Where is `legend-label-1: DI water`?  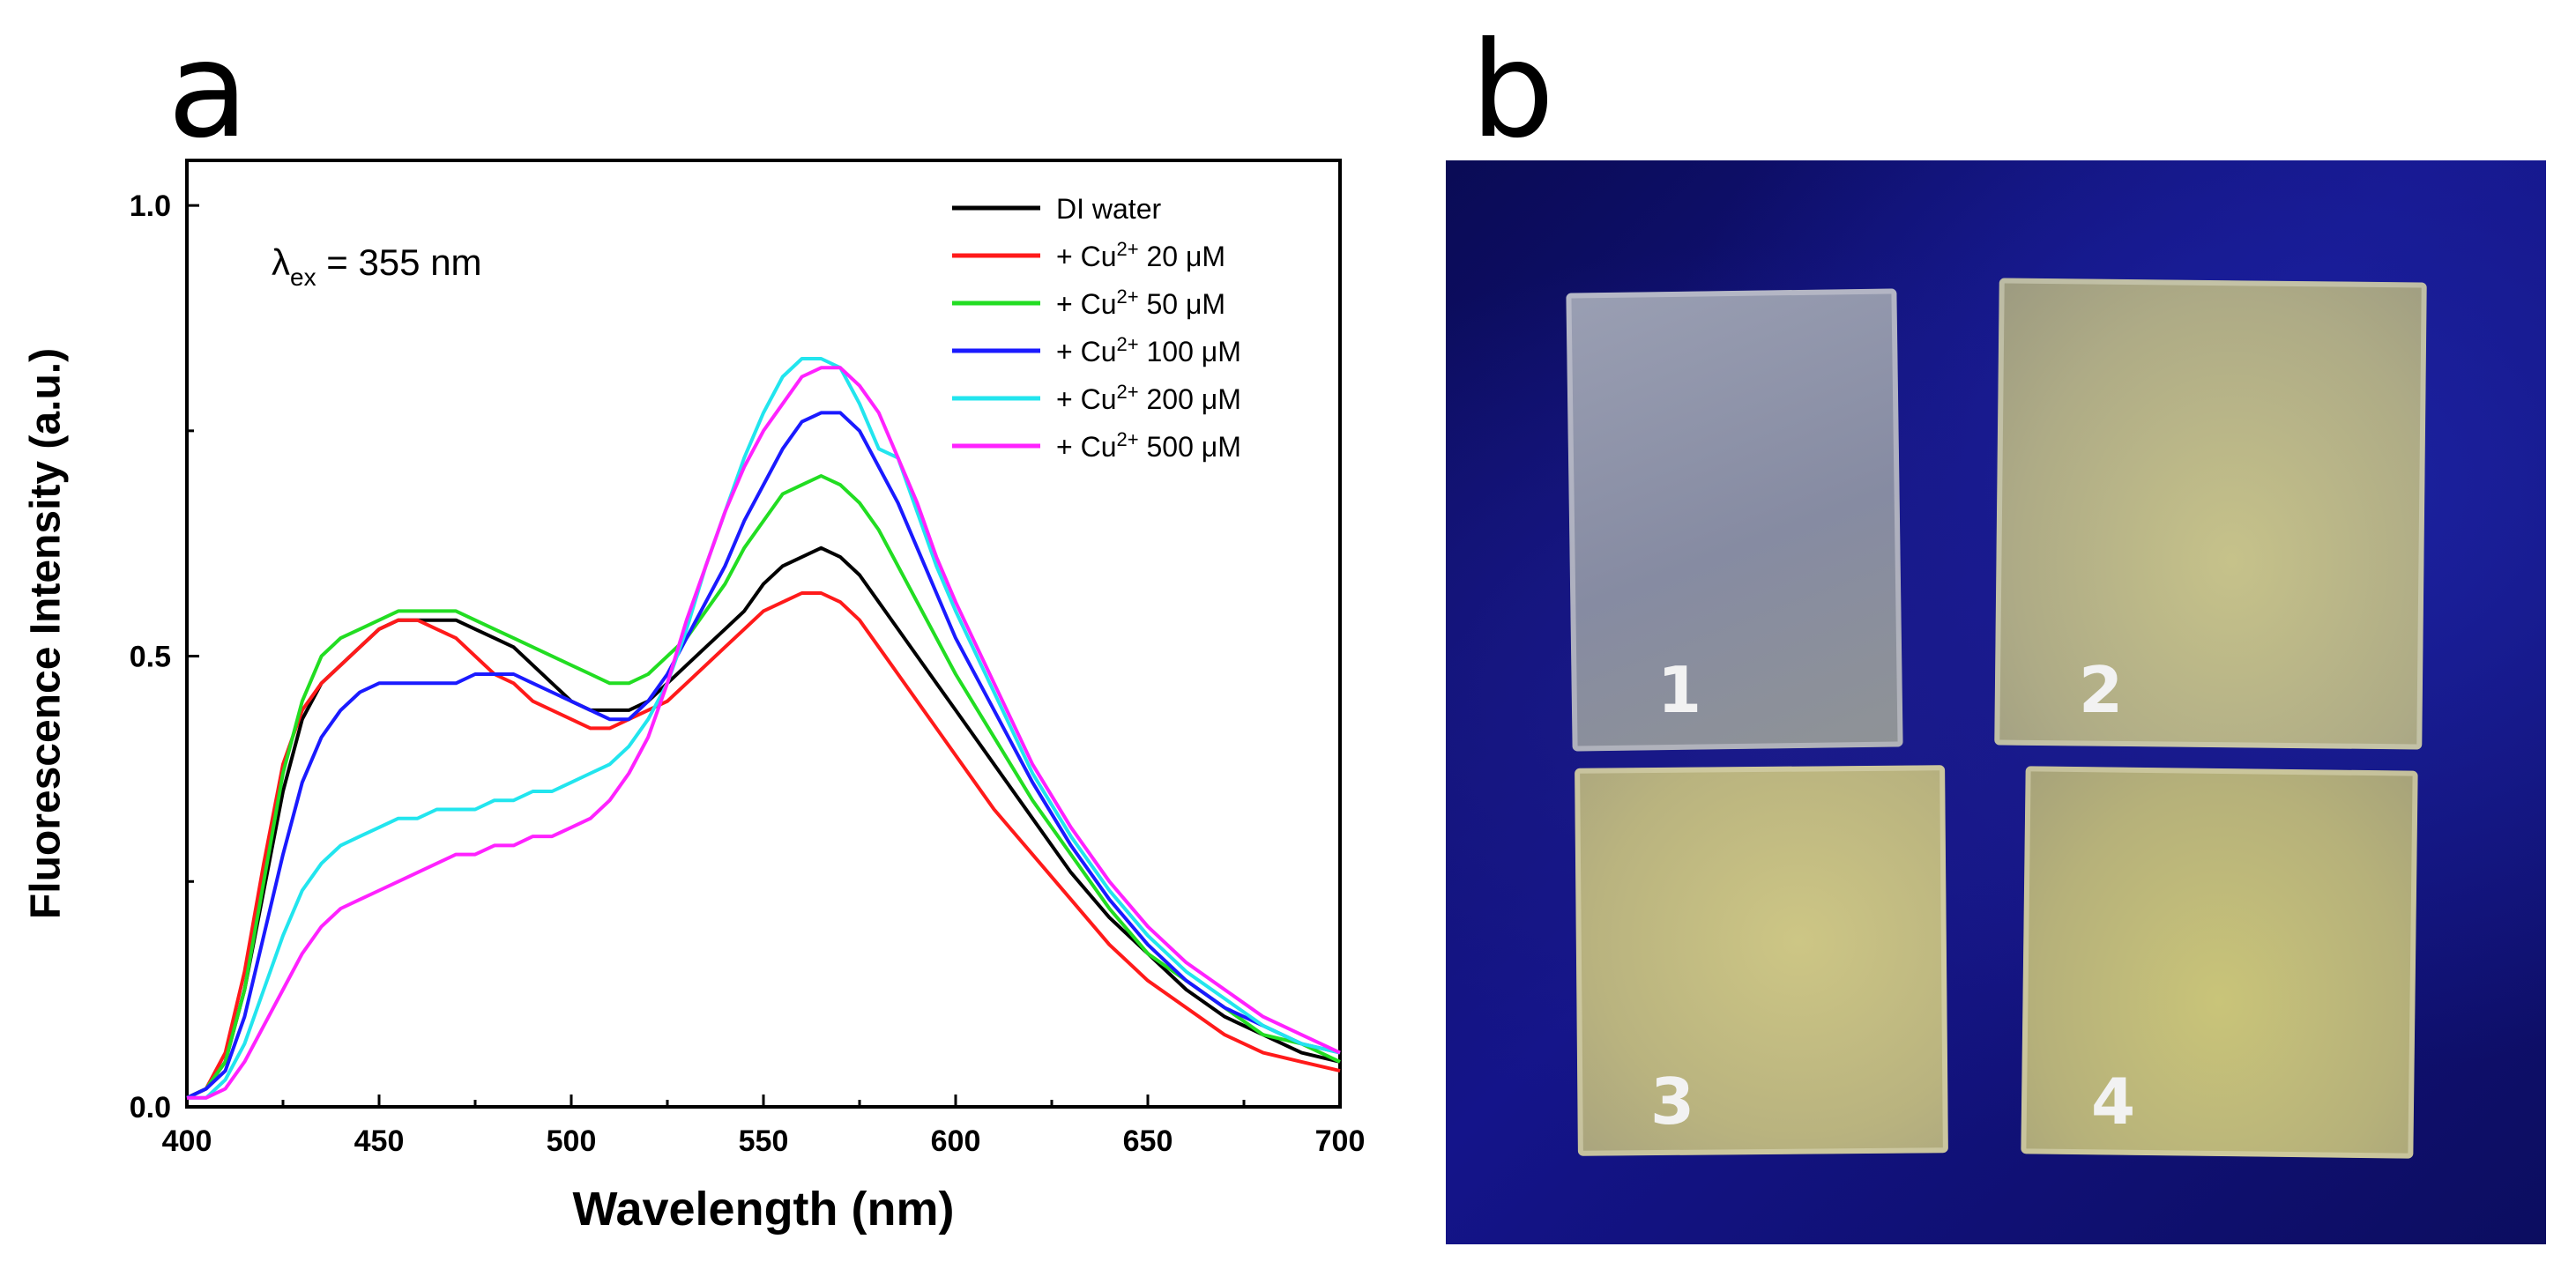
legend-label-1: DI water is located at coordinates (1108, 209).